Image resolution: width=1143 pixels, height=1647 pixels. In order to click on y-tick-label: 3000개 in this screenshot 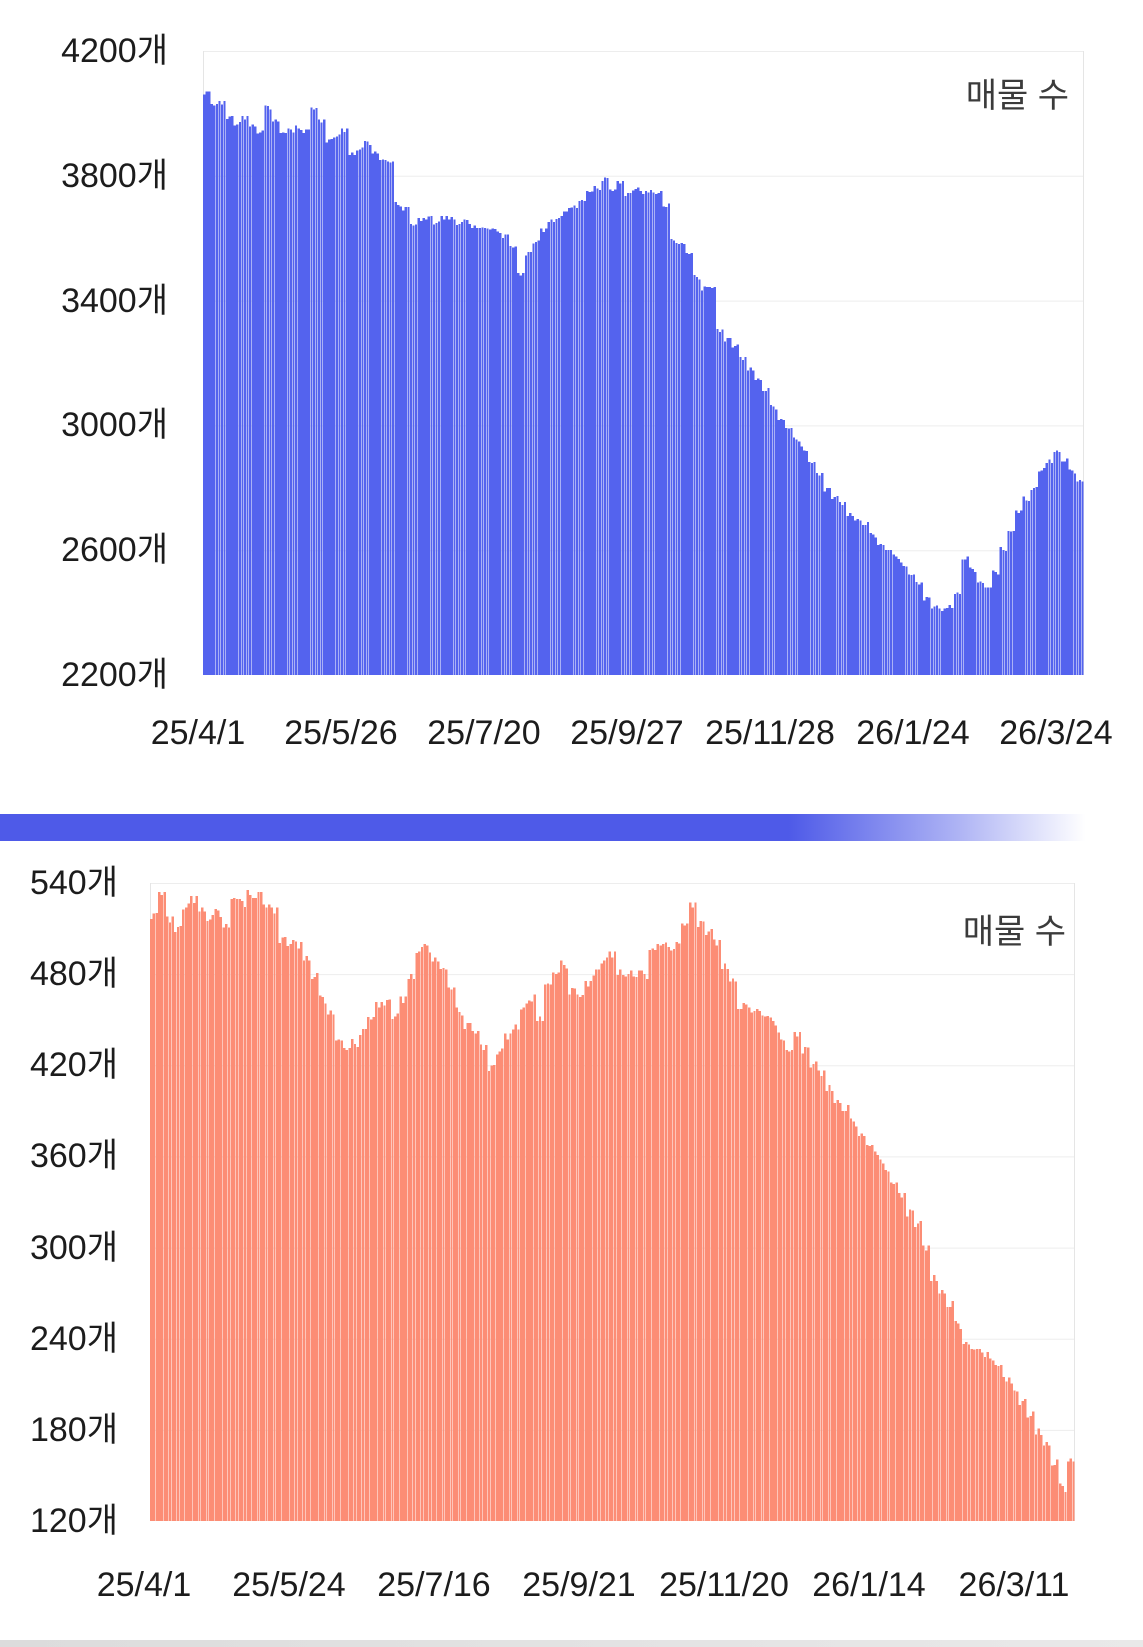, I will do `click(114, 425)`.